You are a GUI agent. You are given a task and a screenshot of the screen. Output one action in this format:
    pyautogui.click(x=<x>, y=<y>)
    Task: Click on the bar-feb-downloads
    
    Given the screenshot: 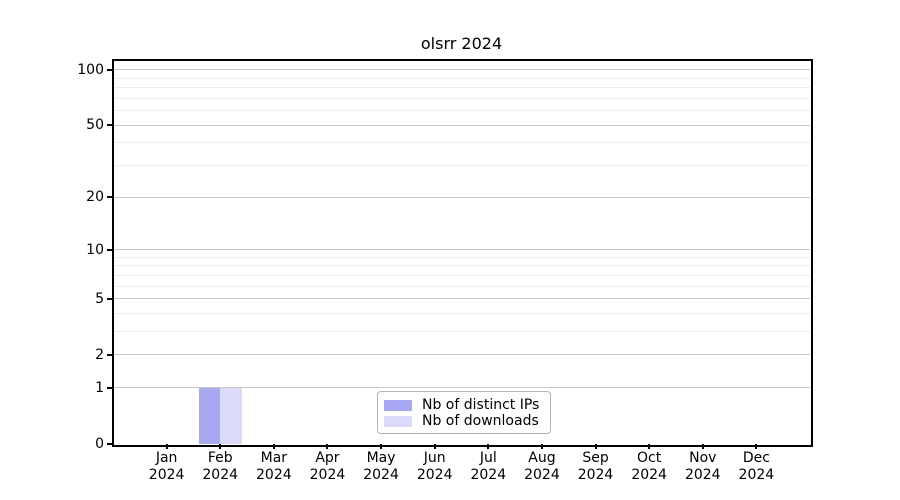 What is the action you would take?
    pyautogui.click(x=231, y=415)
    